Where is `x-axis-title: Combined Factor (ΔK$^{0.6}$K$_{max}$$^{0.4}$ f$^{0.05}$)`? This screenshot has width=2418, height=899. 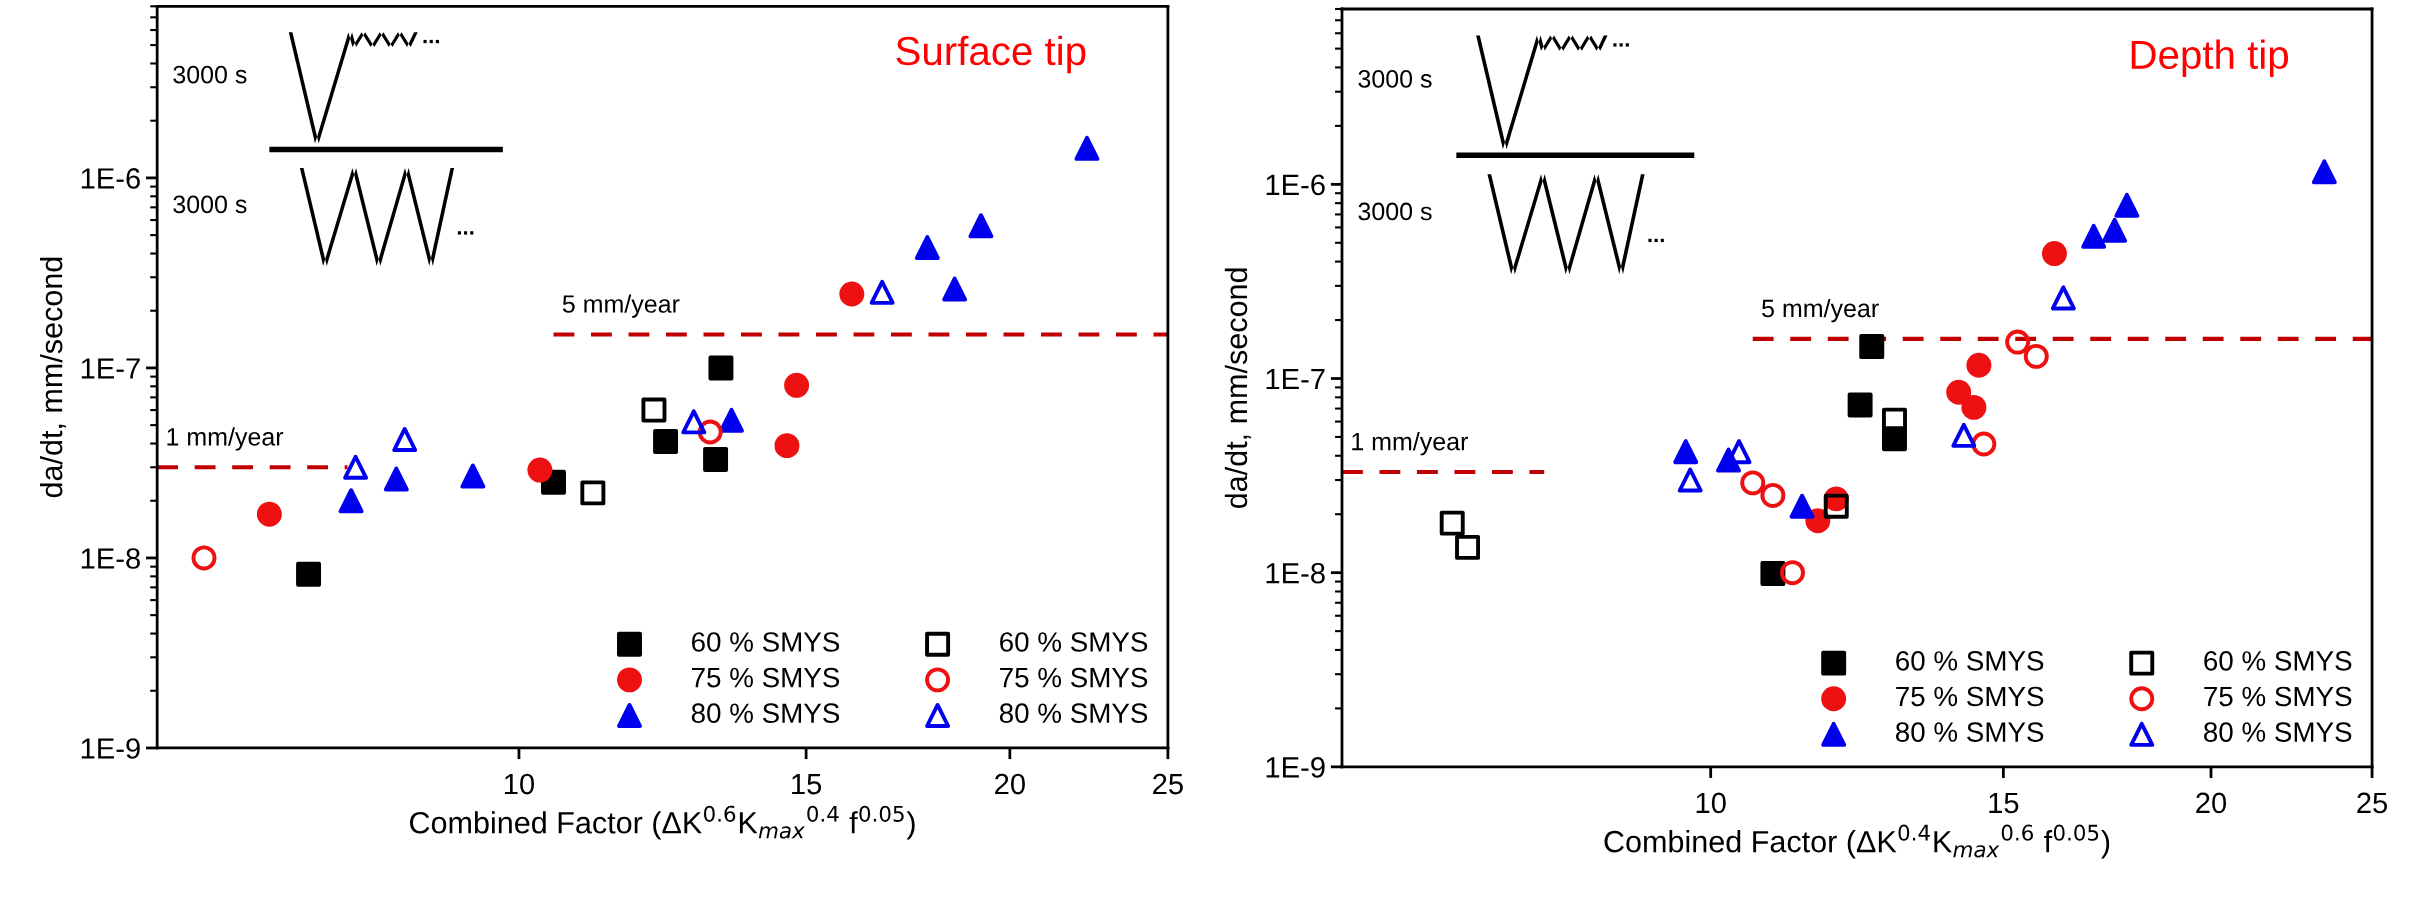
x-axis-title: Combined Factor (ΔK$^{0.6}$K$_{max}$$^{0.4}$ f$^{0.05}$) is located at coordinates (662, 822).